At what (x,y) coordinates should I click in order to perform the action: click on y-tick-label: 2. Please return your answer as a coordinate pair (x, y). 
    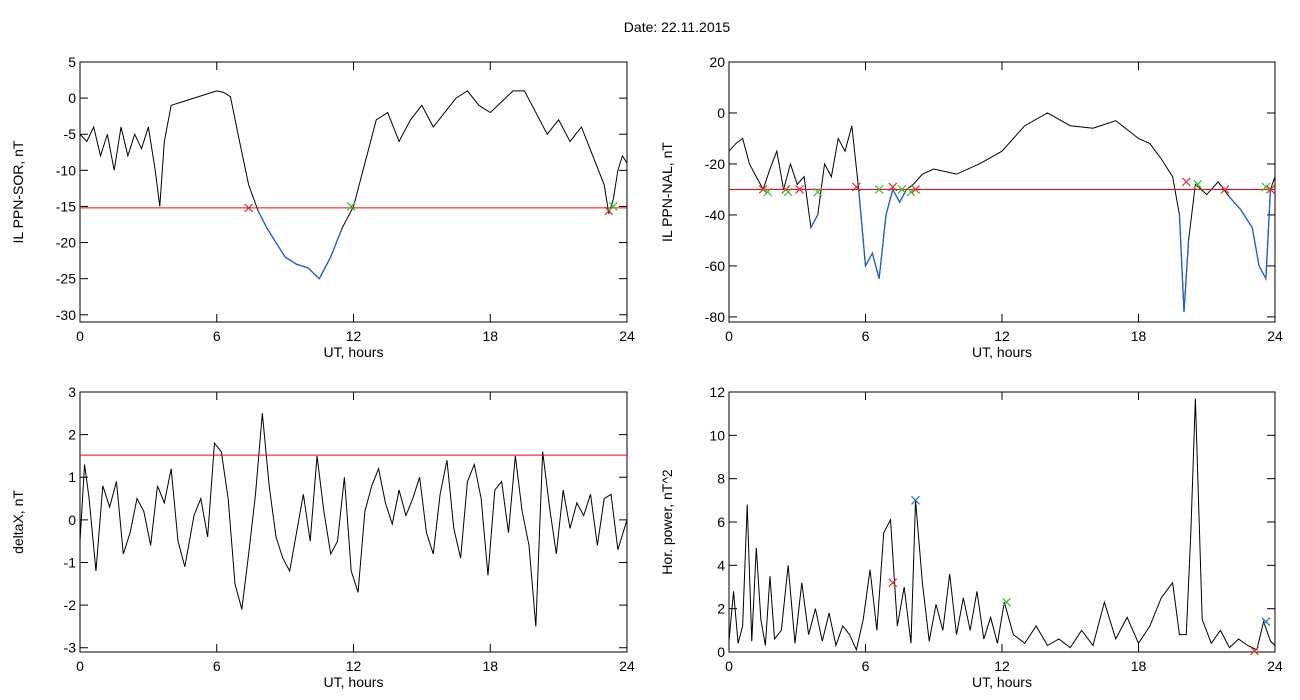
    Looking at the image, I should click on (721, 609).